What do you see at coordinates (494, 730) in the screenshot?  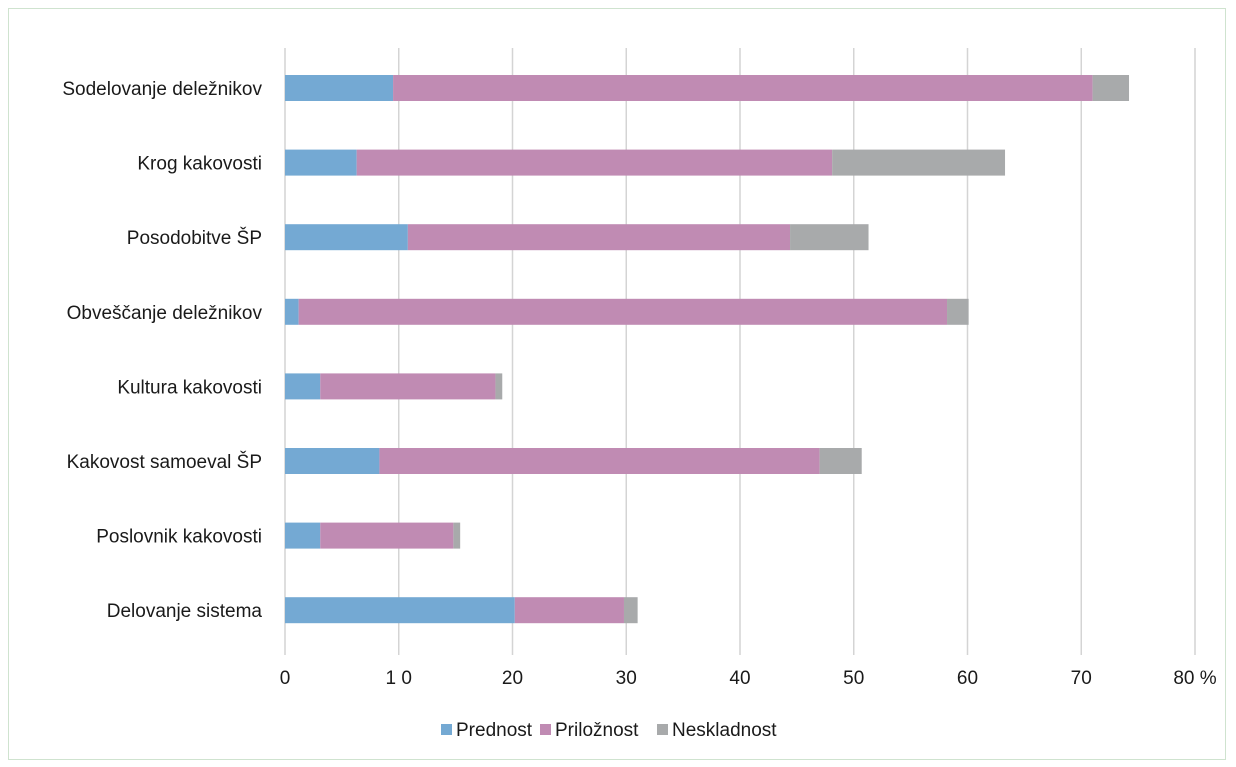 I see `legend-label: Prednost` at bounding box center [494, 730].